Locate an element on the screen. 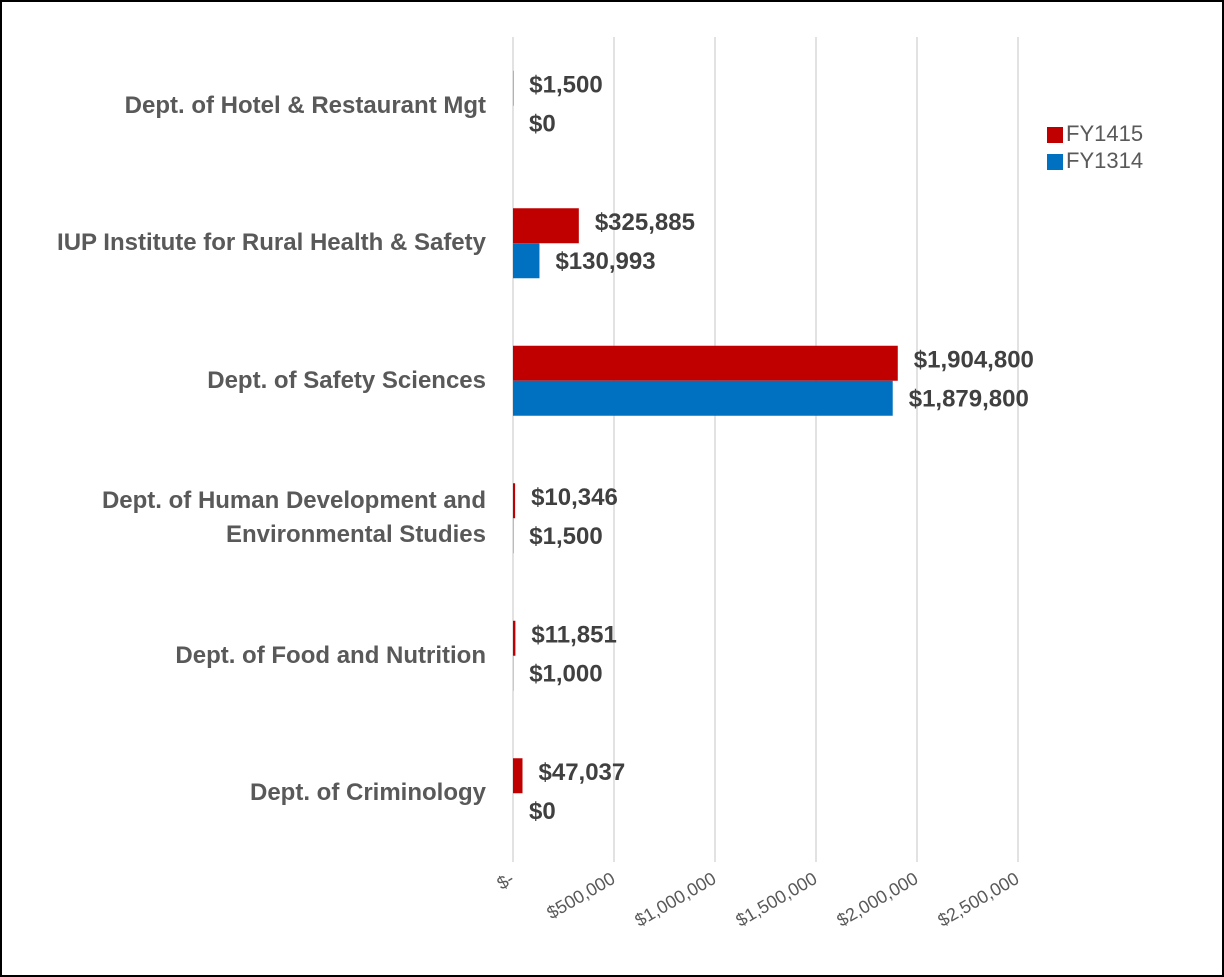 The width and height of the screenshot is (1224, 977). value-label: $47,037 is located at coordinates (582, 772).